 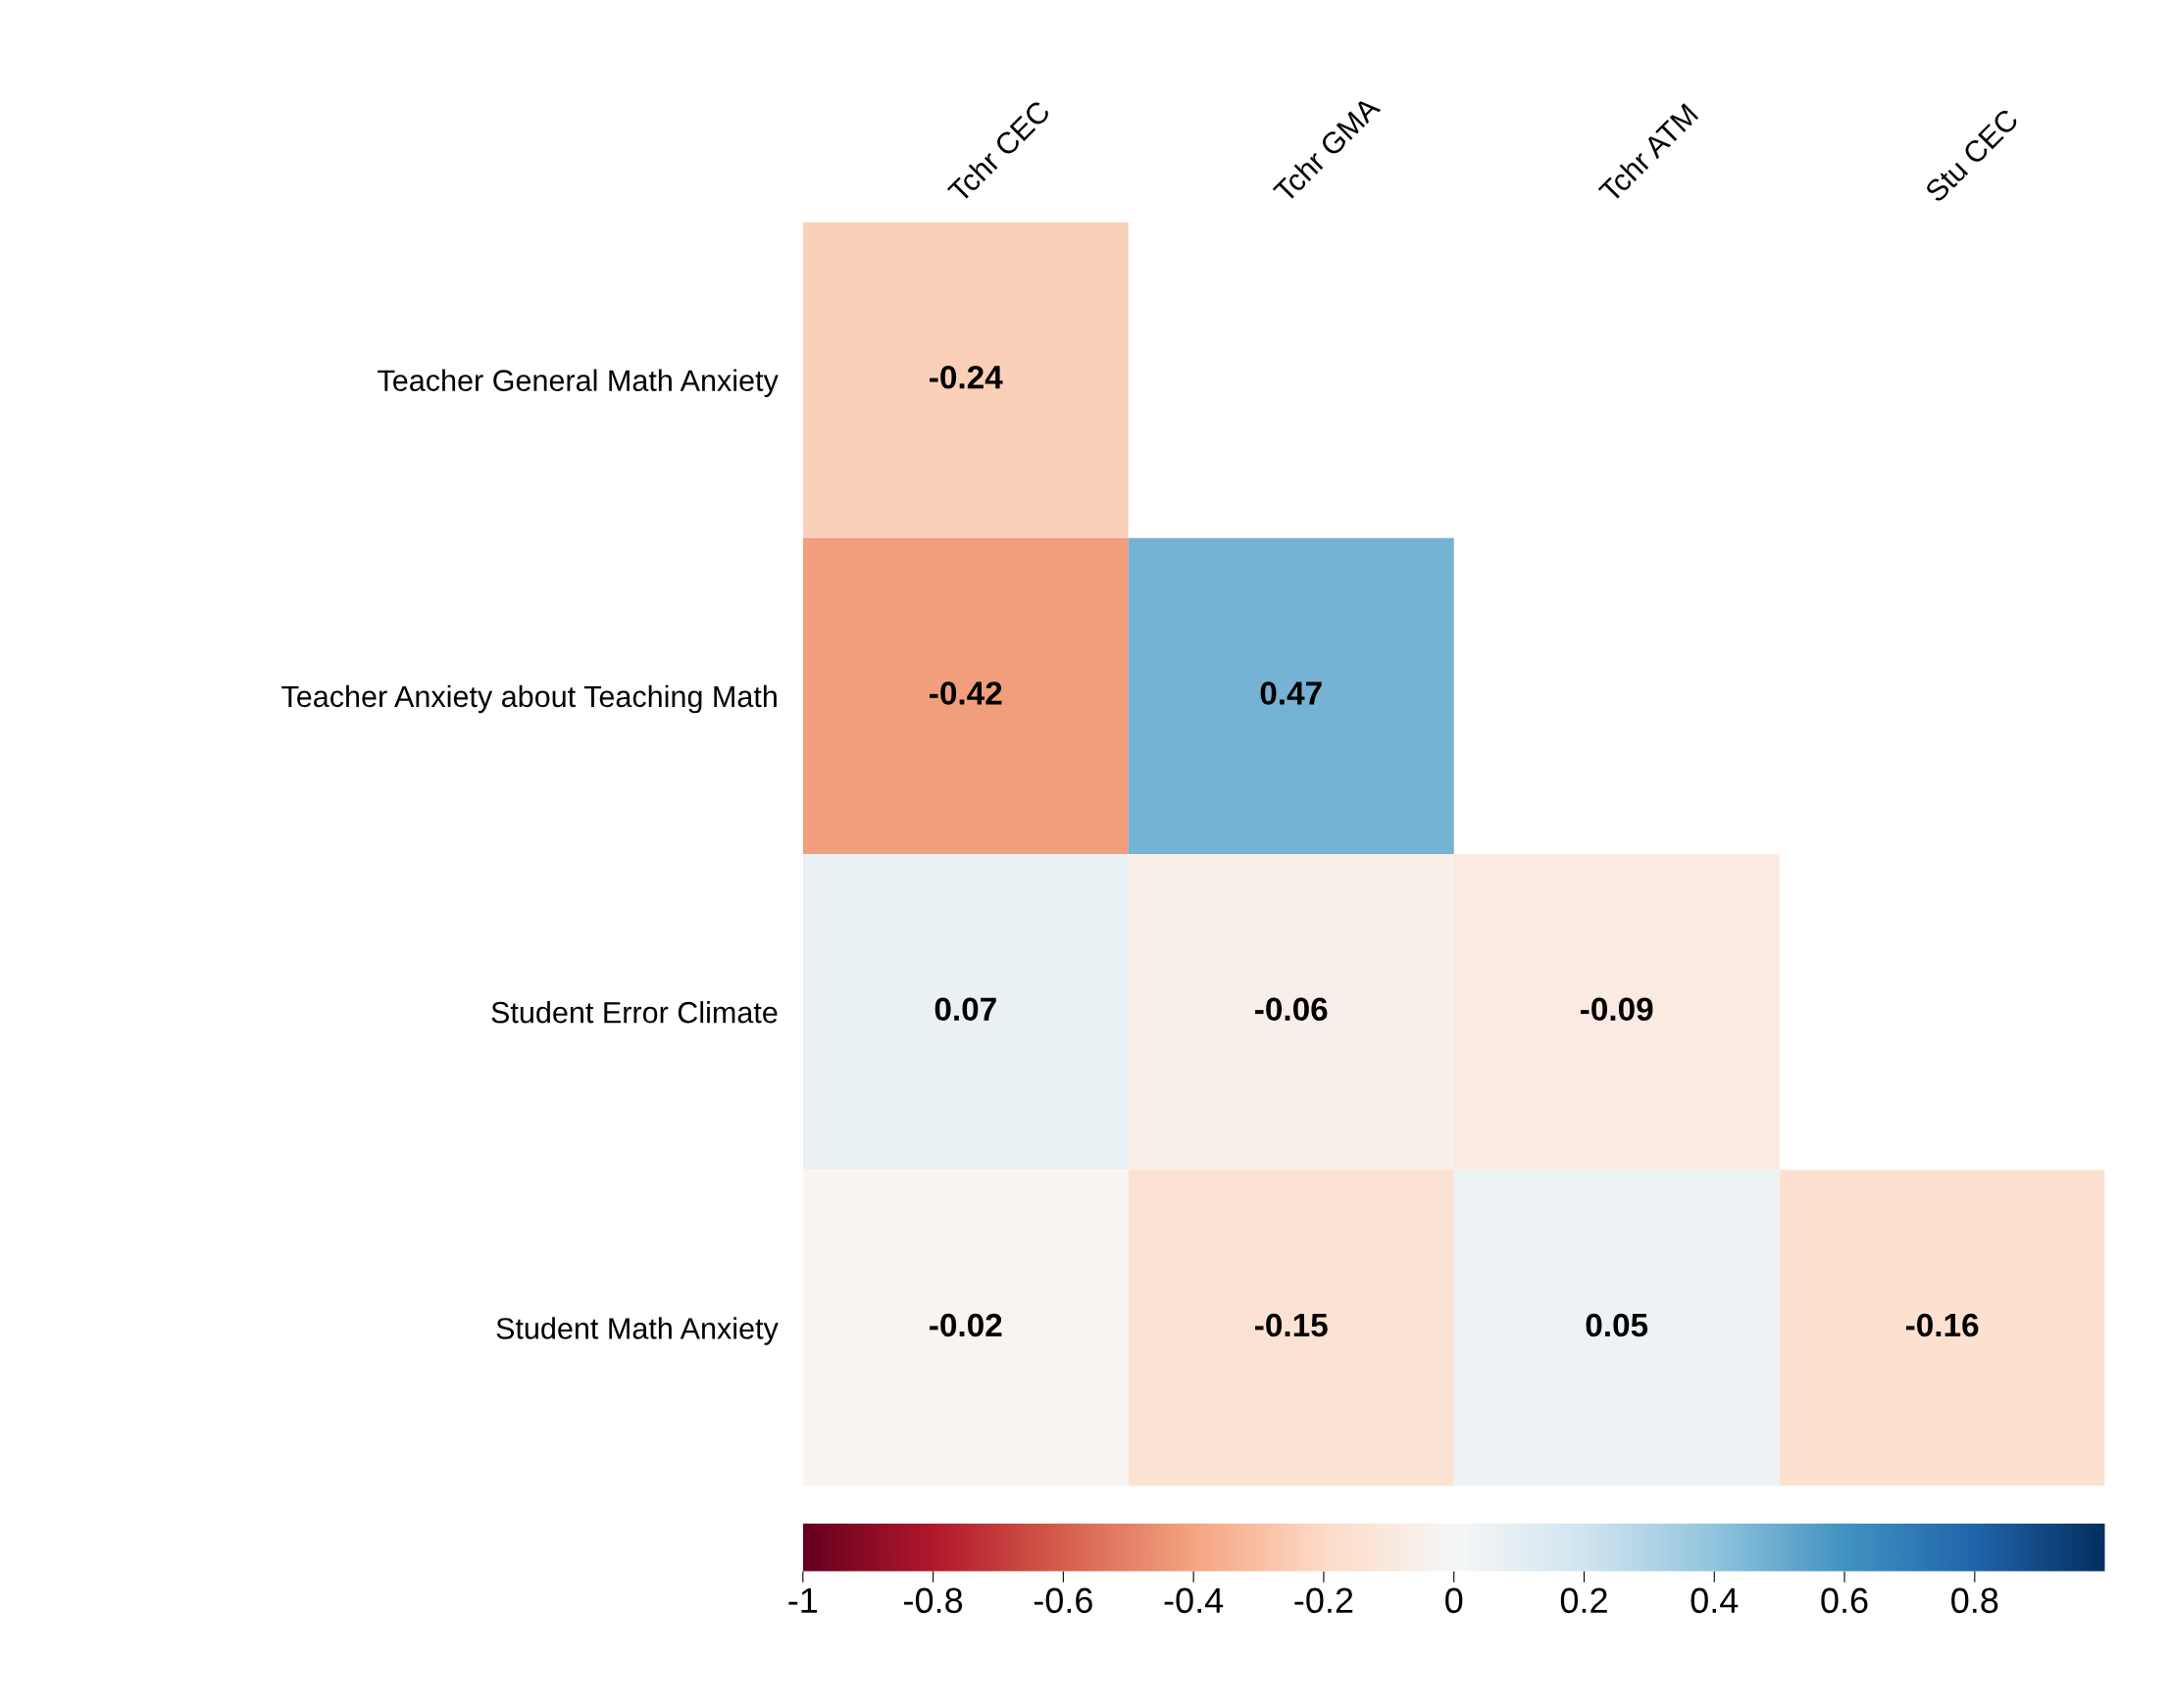 I want to click on data-label: -0.15, so click(x=1292, y=1325).